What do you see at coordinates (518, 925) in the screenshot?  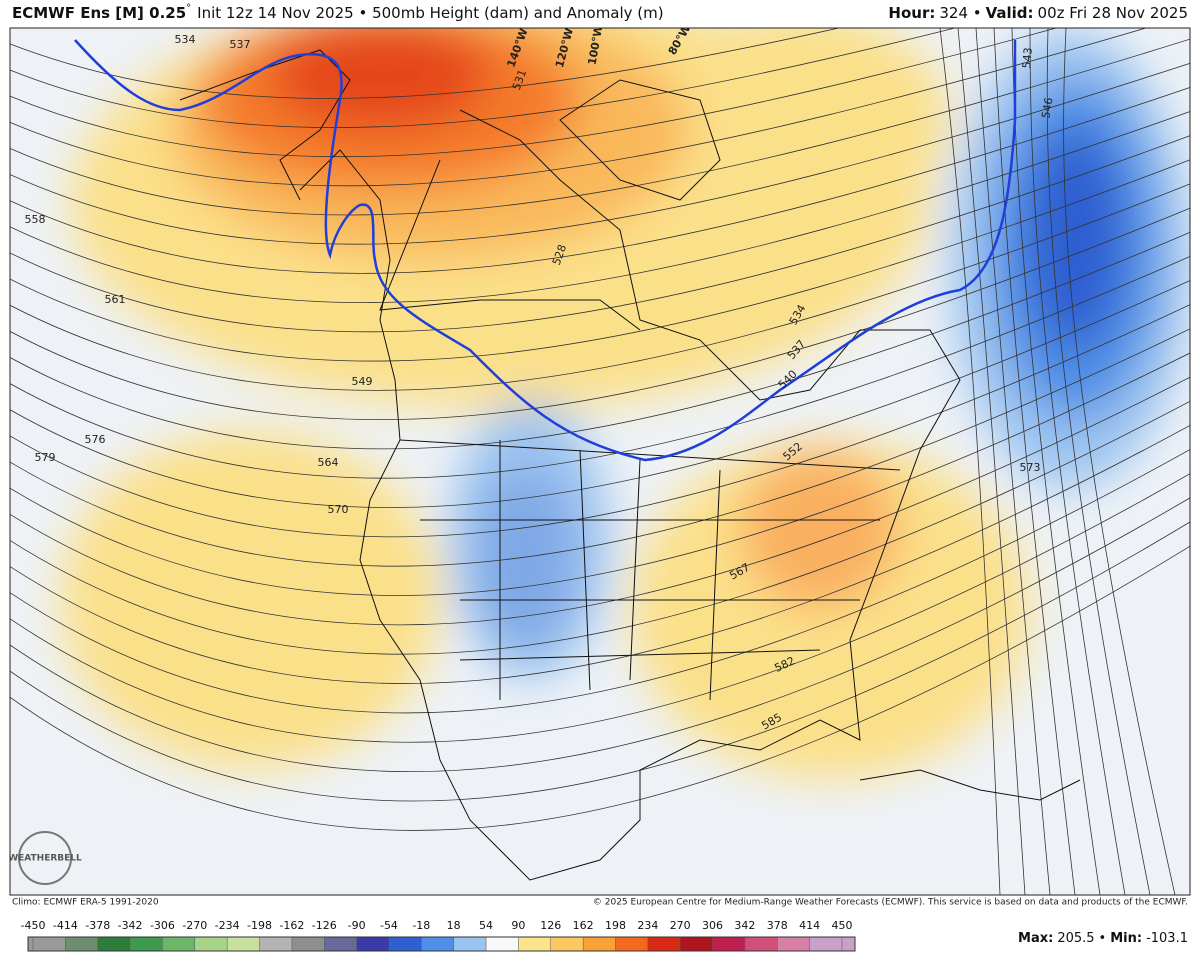 I see `colorbar-tick-label: 90` at bounding box center [518, 925].